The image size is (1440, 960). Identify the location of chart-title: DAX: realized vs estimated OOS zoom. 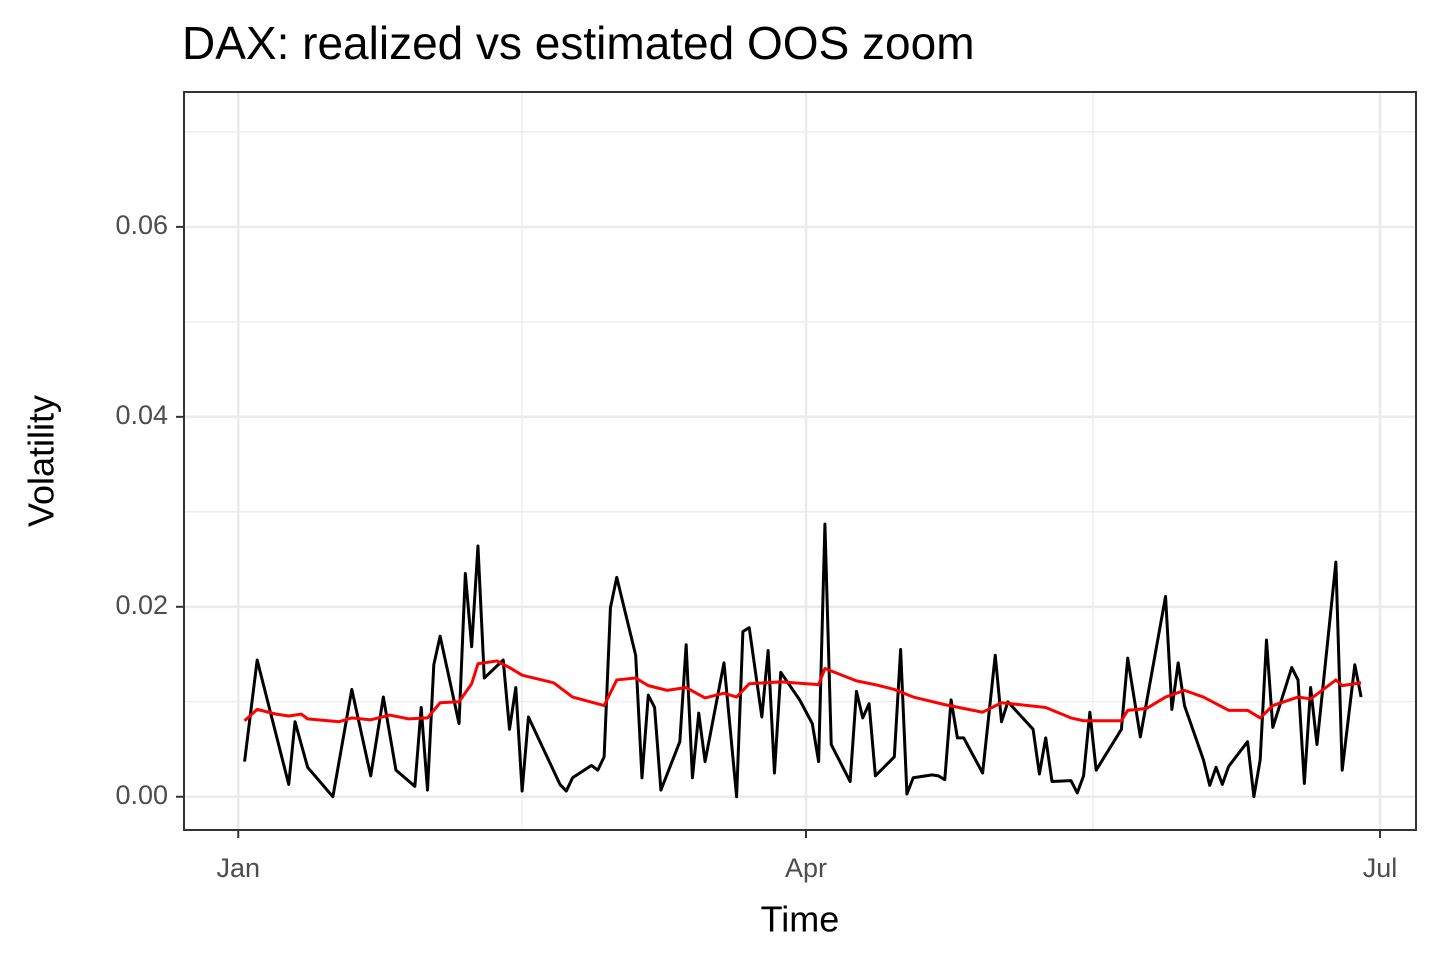
(578, 43).